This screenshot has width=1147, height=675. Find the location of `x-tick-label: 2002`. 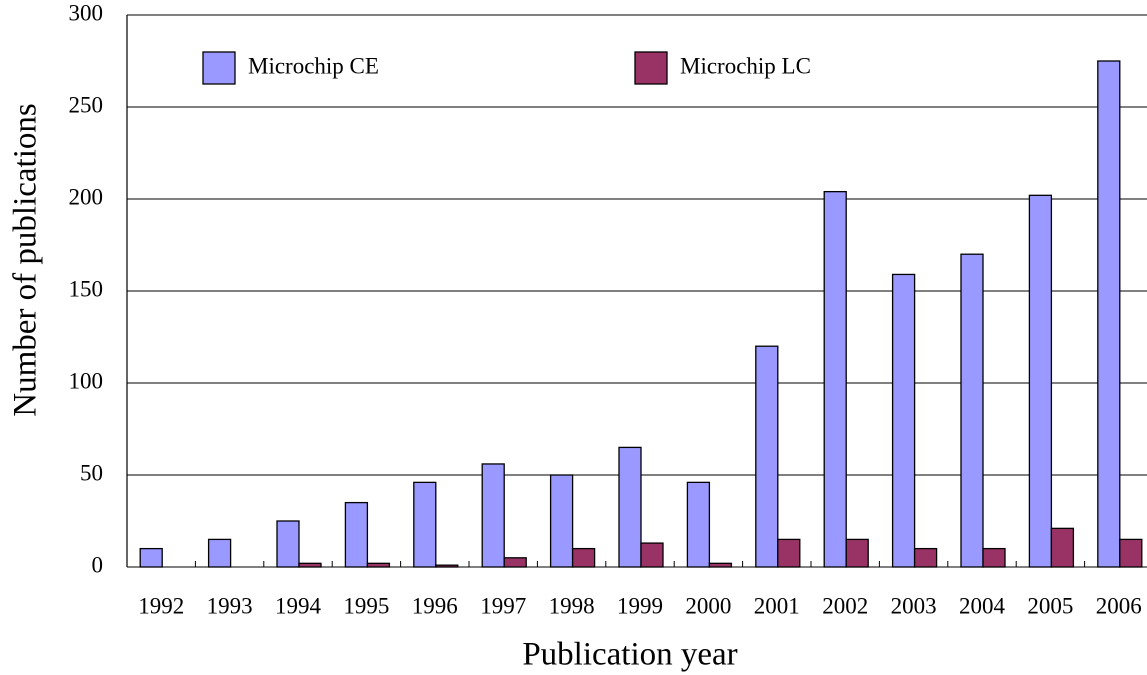

x-tick-label: 2002 is located at coordinates (845, 605).